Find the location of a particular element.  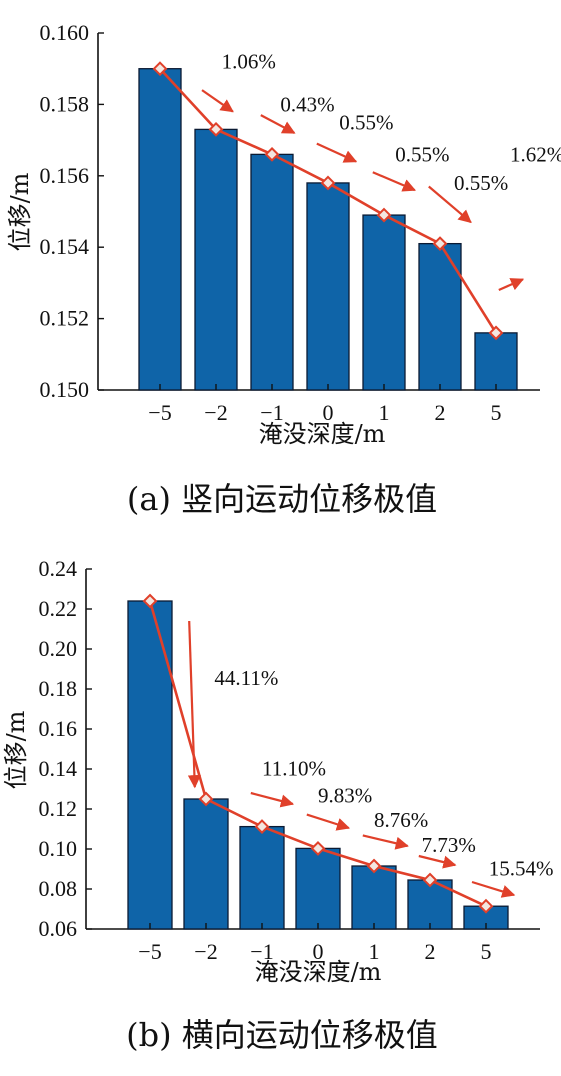

chart-b-y-ticks: 0.06 0.08 0.10 0.12 0.14 0.16 0.18 0.20 0.22 0.24 is located at coordinates (65, 748).